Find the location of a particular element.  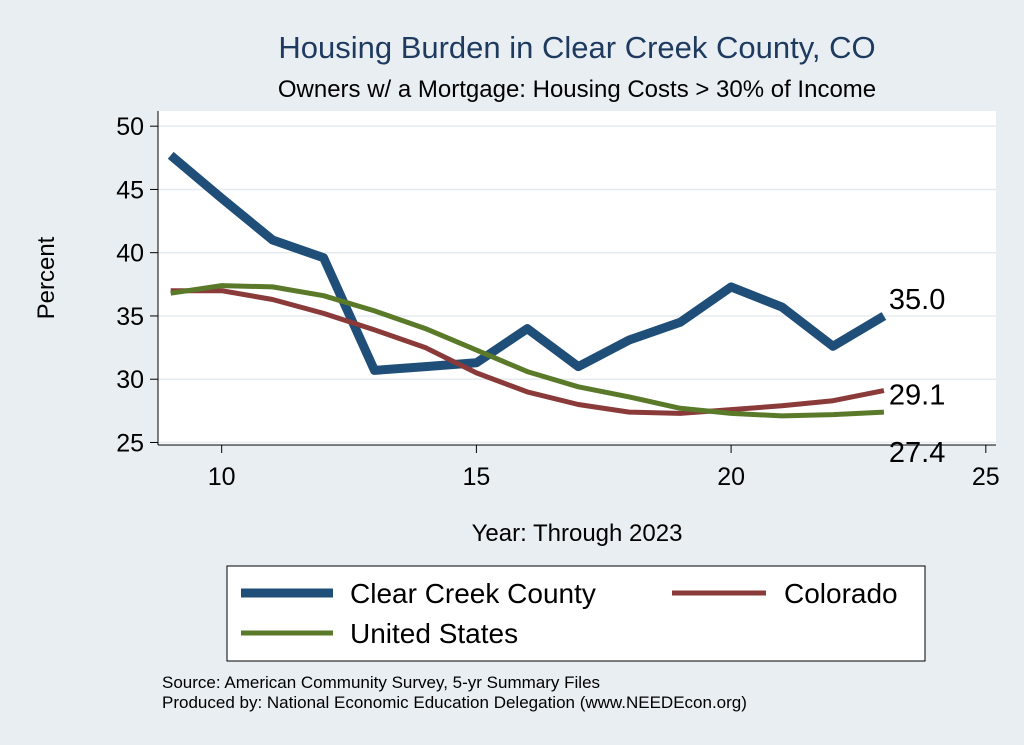

end-label-united-states: 27.4 is located at coordinates (917, 453).